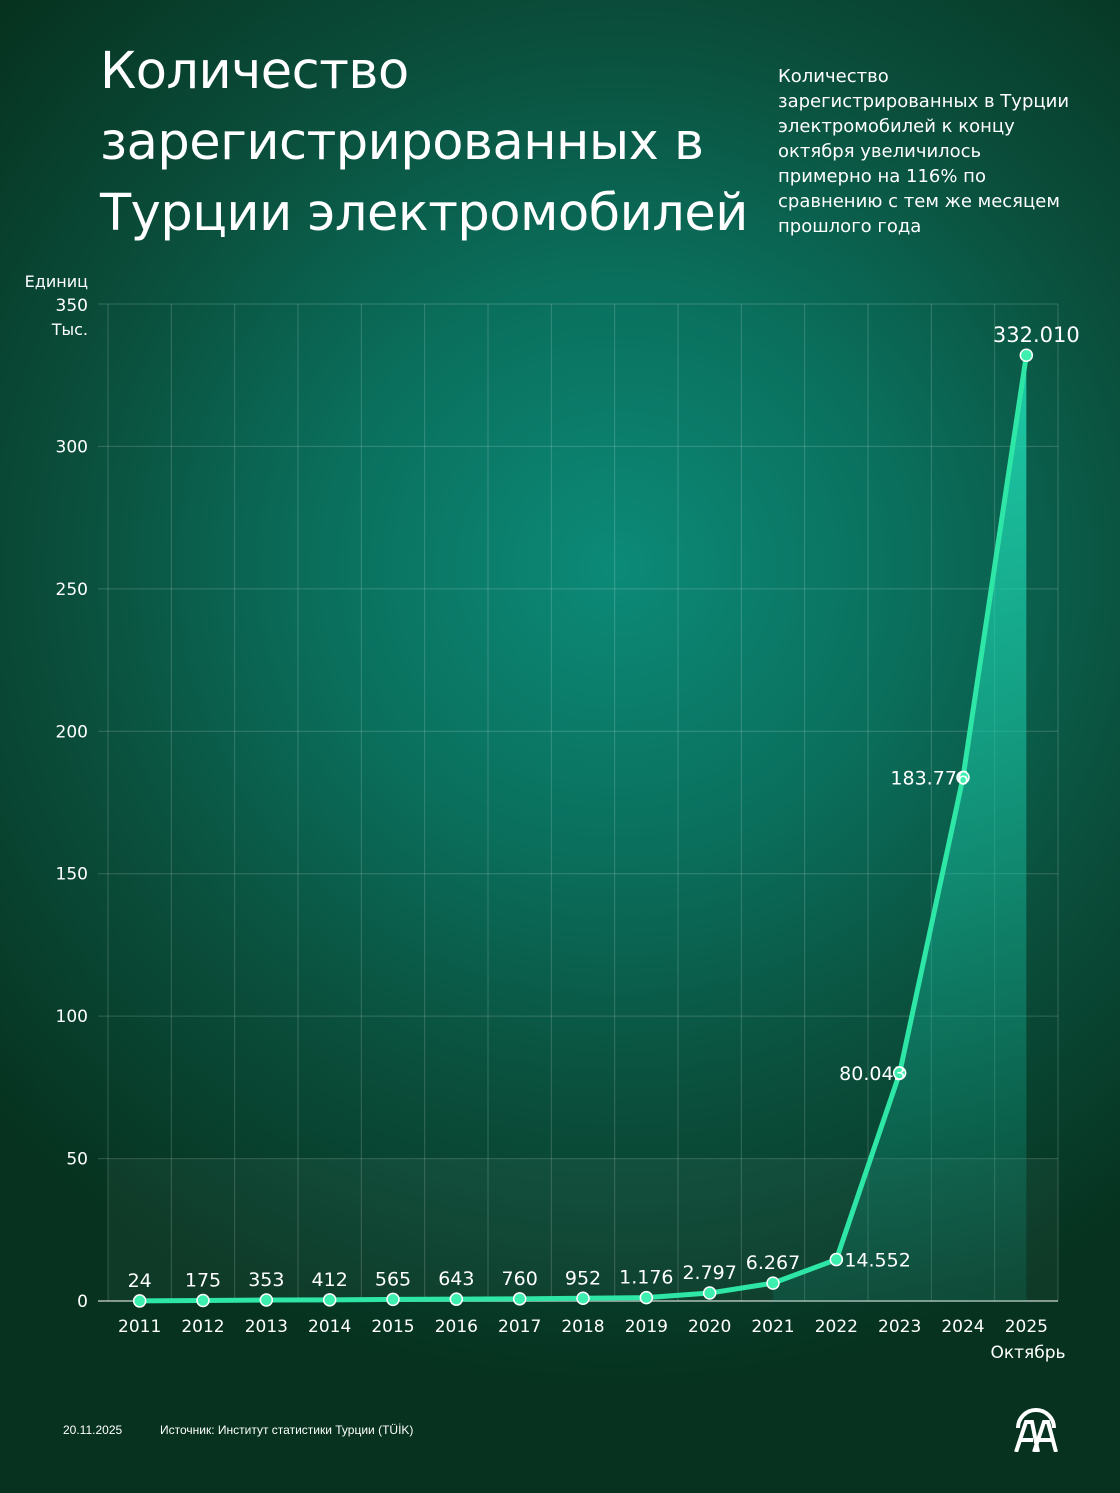 The height and width of the screenshot is (1493, 1120). Describe the element at coordinates (519, 1327) in the screenshot. I see `x-tick-label: 2017` at that location.